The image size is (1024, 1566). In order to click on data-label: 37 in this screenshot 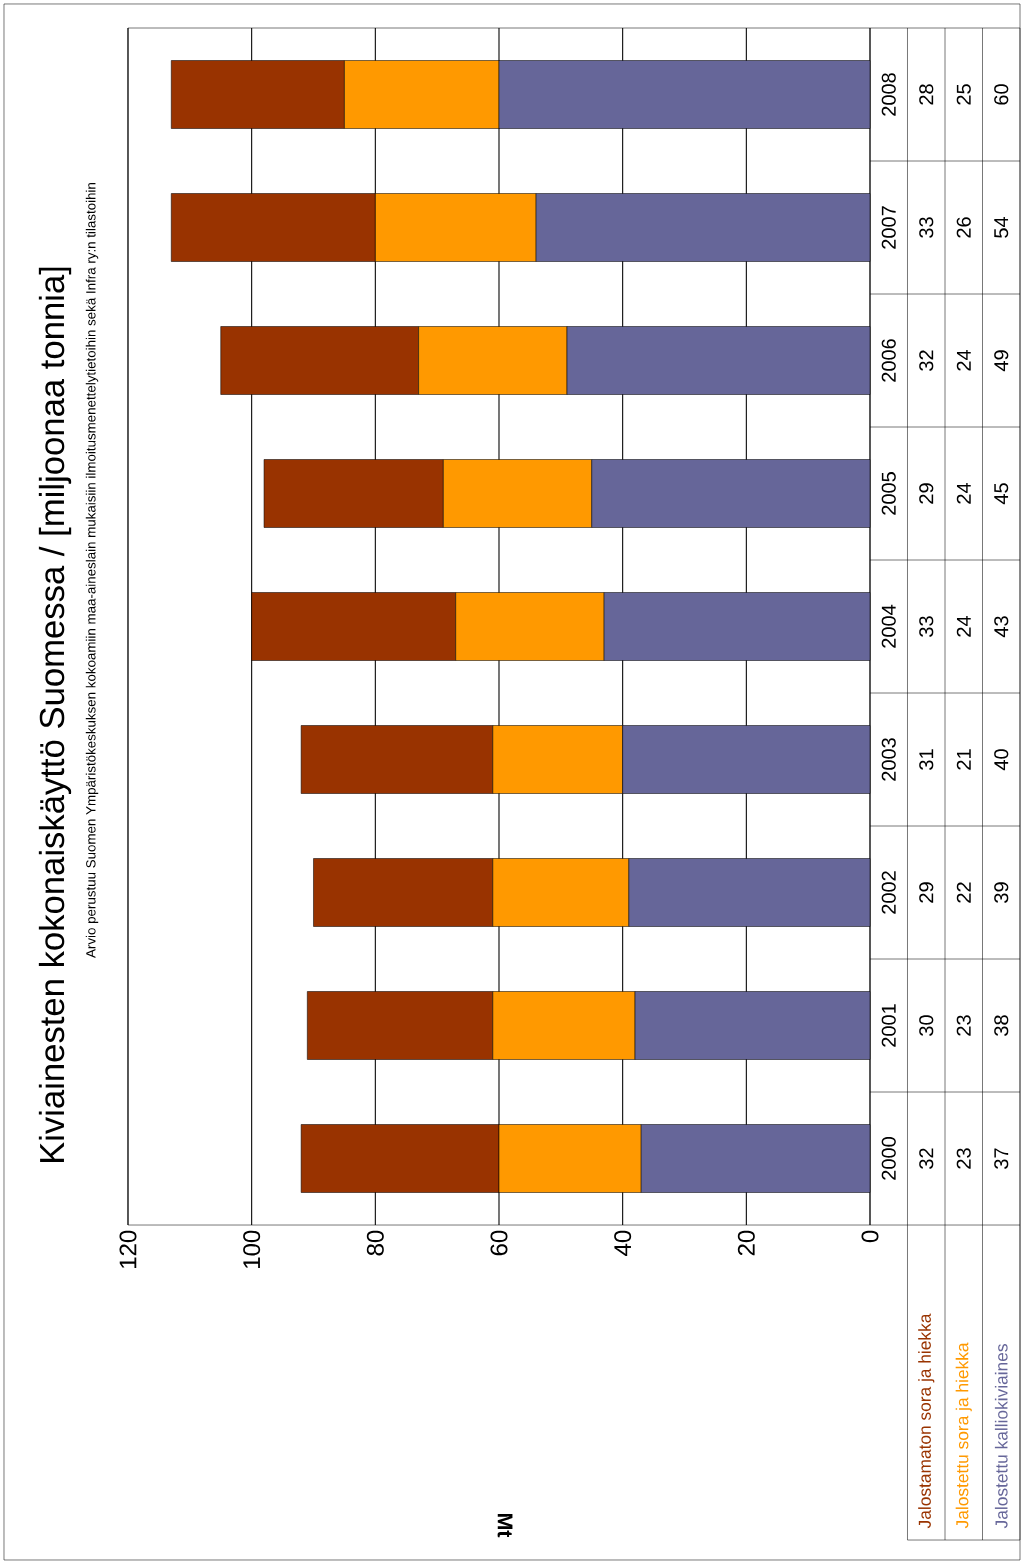, I will do `click(1001, 1158)`.